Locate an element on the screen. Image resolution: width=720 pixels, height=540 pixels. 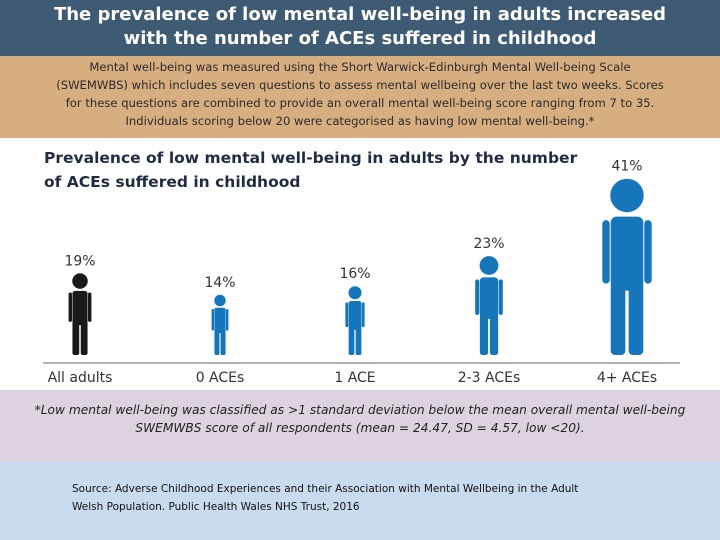
category-label: 1 ACE is located at coordinates (354, 378).